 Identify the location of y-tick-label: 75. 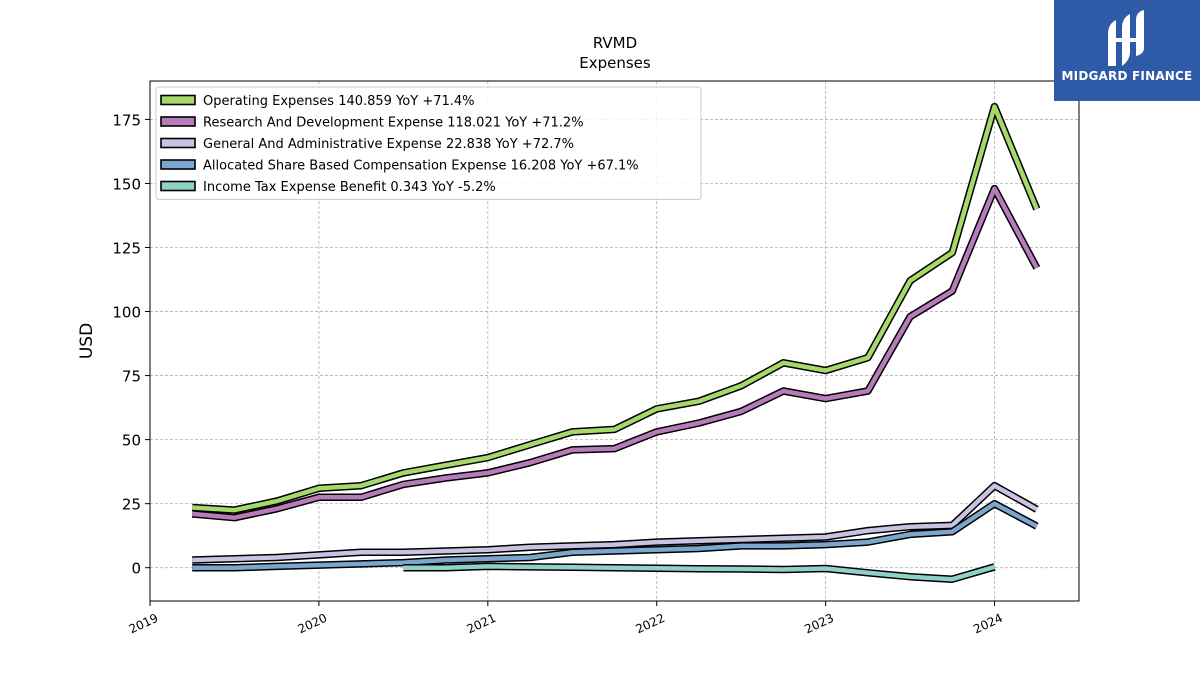
(131, 377).